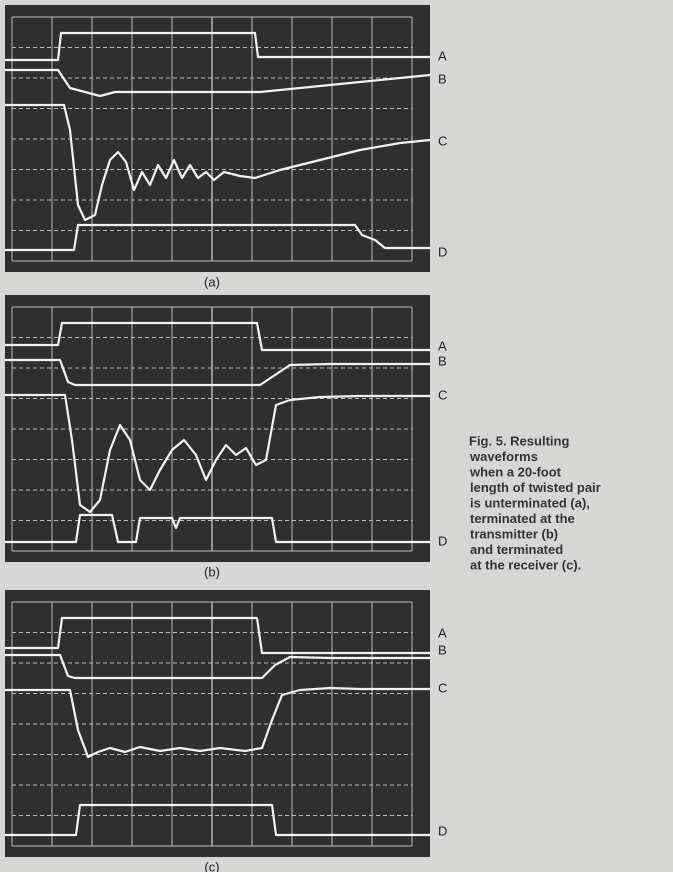 This screenshot has width=673, height=872. I want to click on figure-caption: is unterminated (a),, so click(530, 502).